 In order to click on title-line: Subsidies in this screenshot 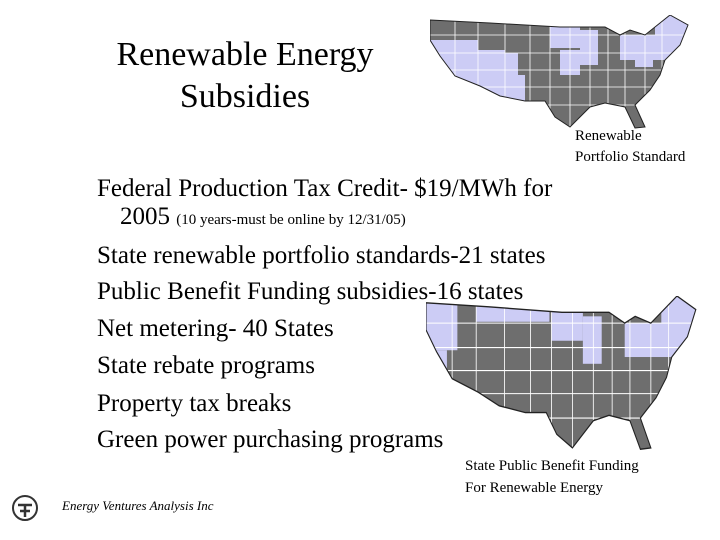, I will do `click(245, 96)`.